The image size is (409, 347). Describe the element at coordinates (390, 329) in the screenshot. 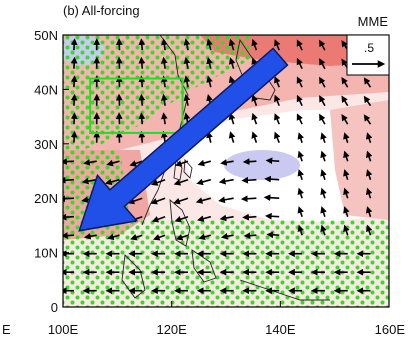

I see `lon-tick-label: 160E` at that location.